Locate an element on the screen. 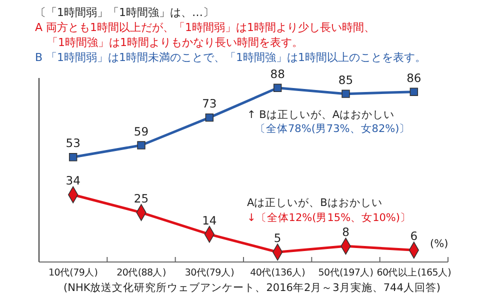 Image resolution: width=490 pixels, height=300 pixels. text: A 両方とも1時間以上だが、「1時間弱」は1時間より少し長い時間、 is located at coordinates (205, 27).